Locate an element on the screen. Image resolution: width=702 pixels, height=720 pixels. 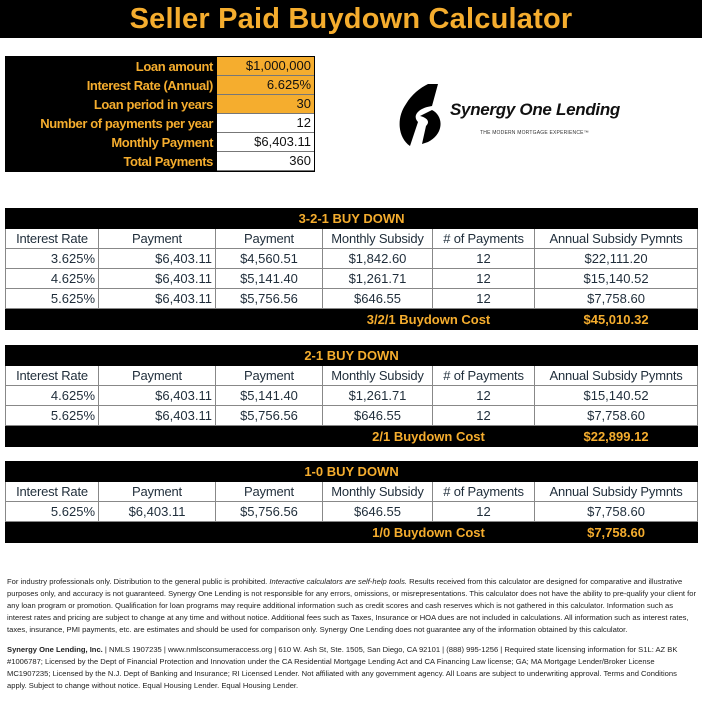
table-title: 2-1 BUY DOWN is located at coordinates (351, 355).